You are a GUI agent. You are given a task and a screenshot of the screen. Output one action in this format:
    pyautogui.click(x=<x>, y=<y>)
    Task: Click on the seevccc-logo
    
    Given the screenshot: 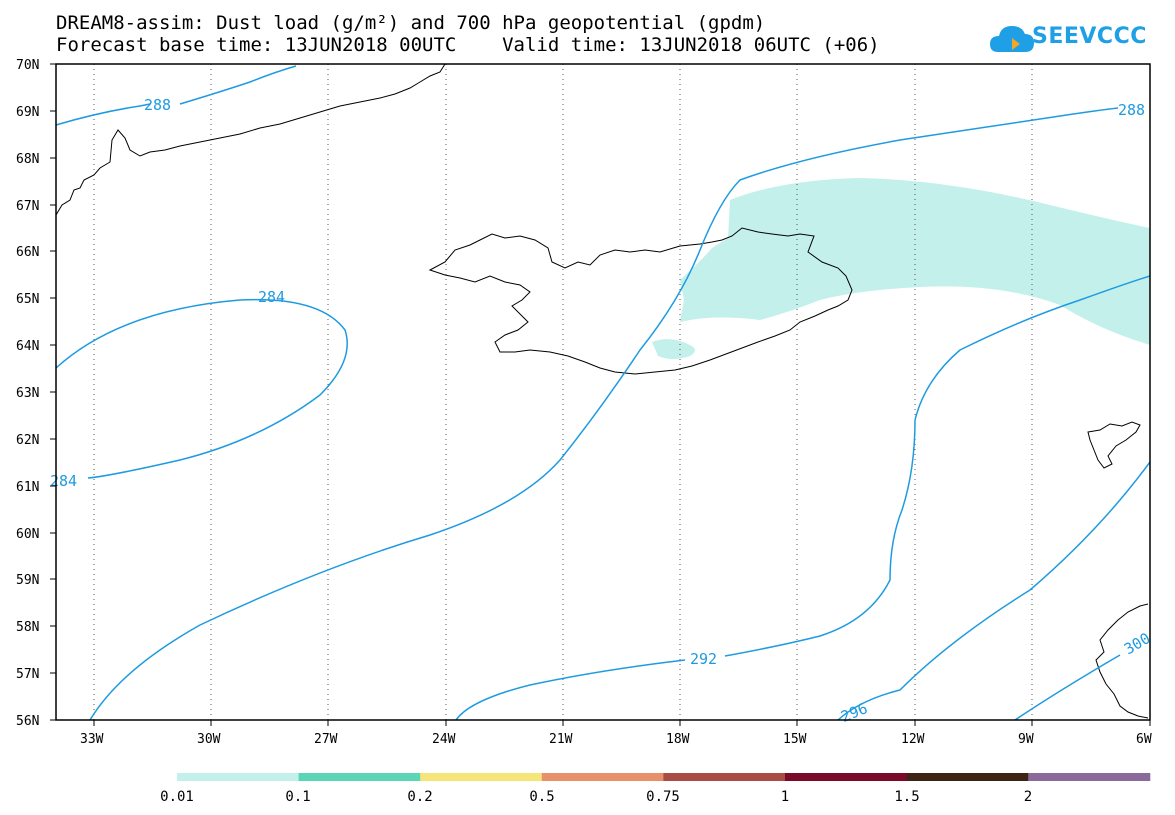 What is the action you would take?
    pyautogui.click(x=1080, y=40)
    